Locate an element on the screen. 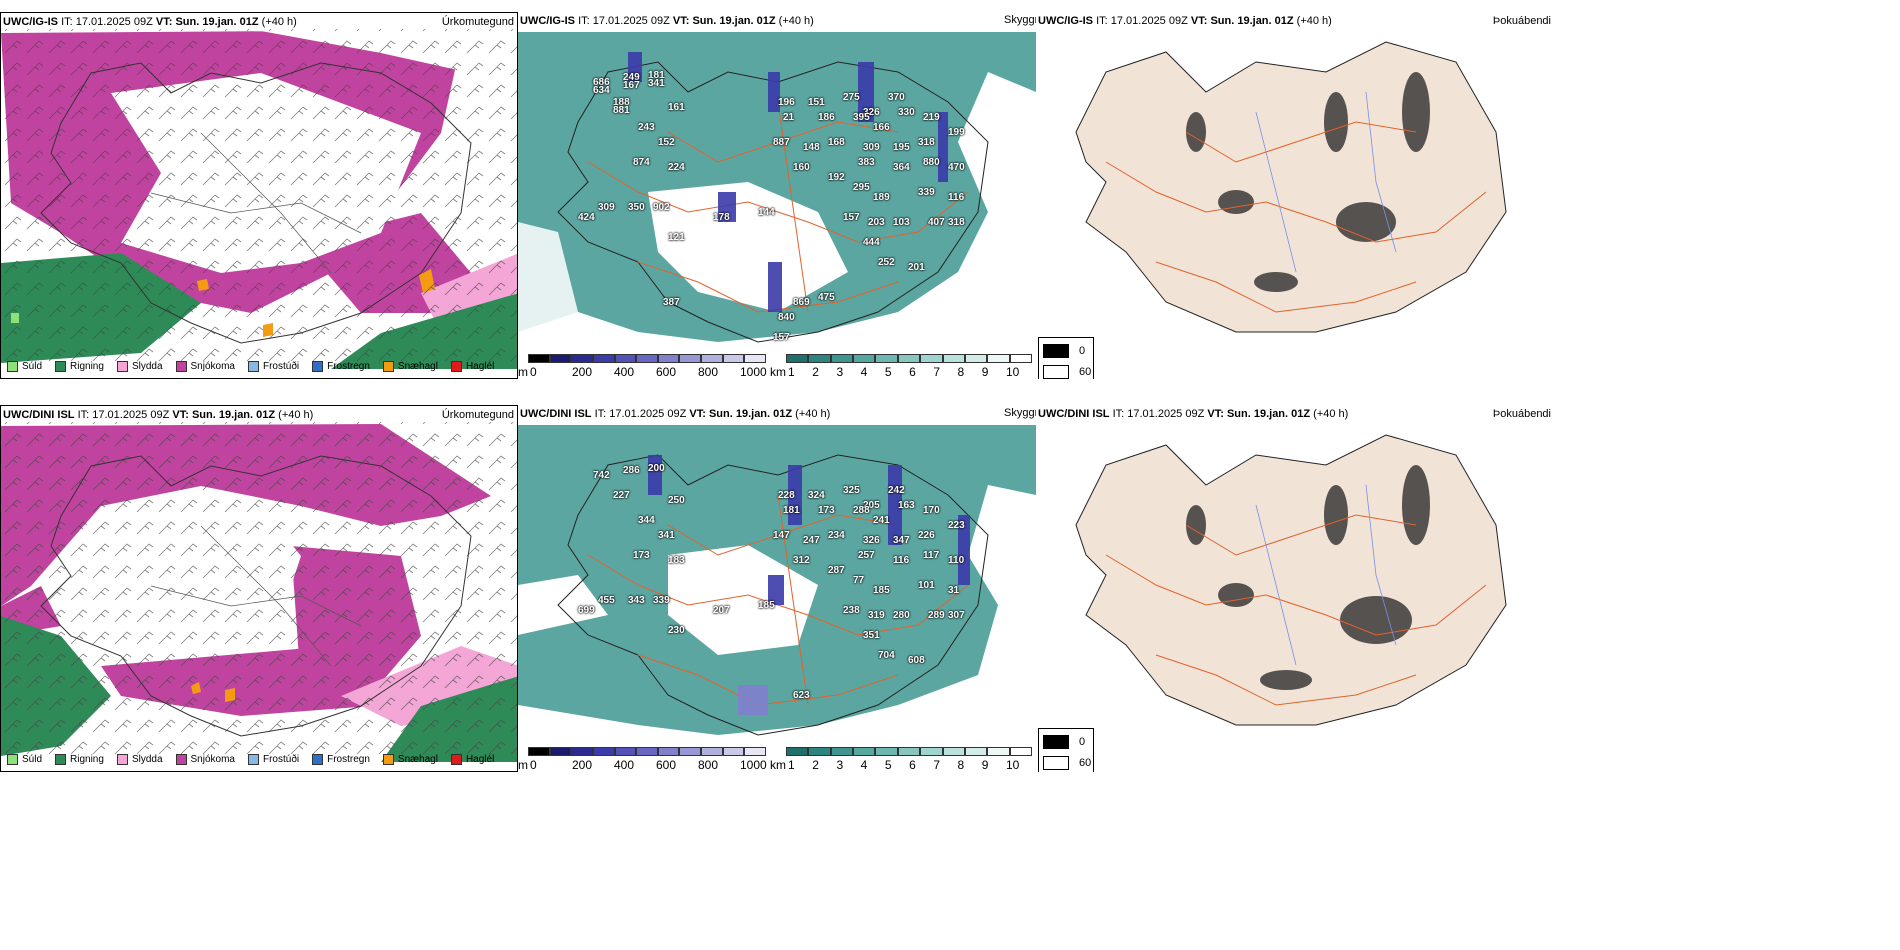 The height and width of the screenshot is (950, 1900). cloud-base-peak-label: 144 is located at coordinates (766, 212).